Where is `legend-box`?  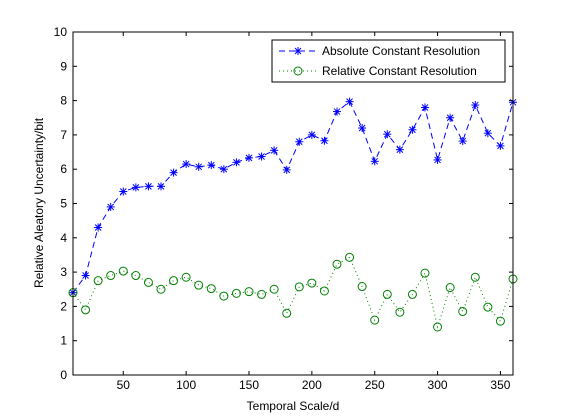 legend-box is located at coordinates (388, 61).